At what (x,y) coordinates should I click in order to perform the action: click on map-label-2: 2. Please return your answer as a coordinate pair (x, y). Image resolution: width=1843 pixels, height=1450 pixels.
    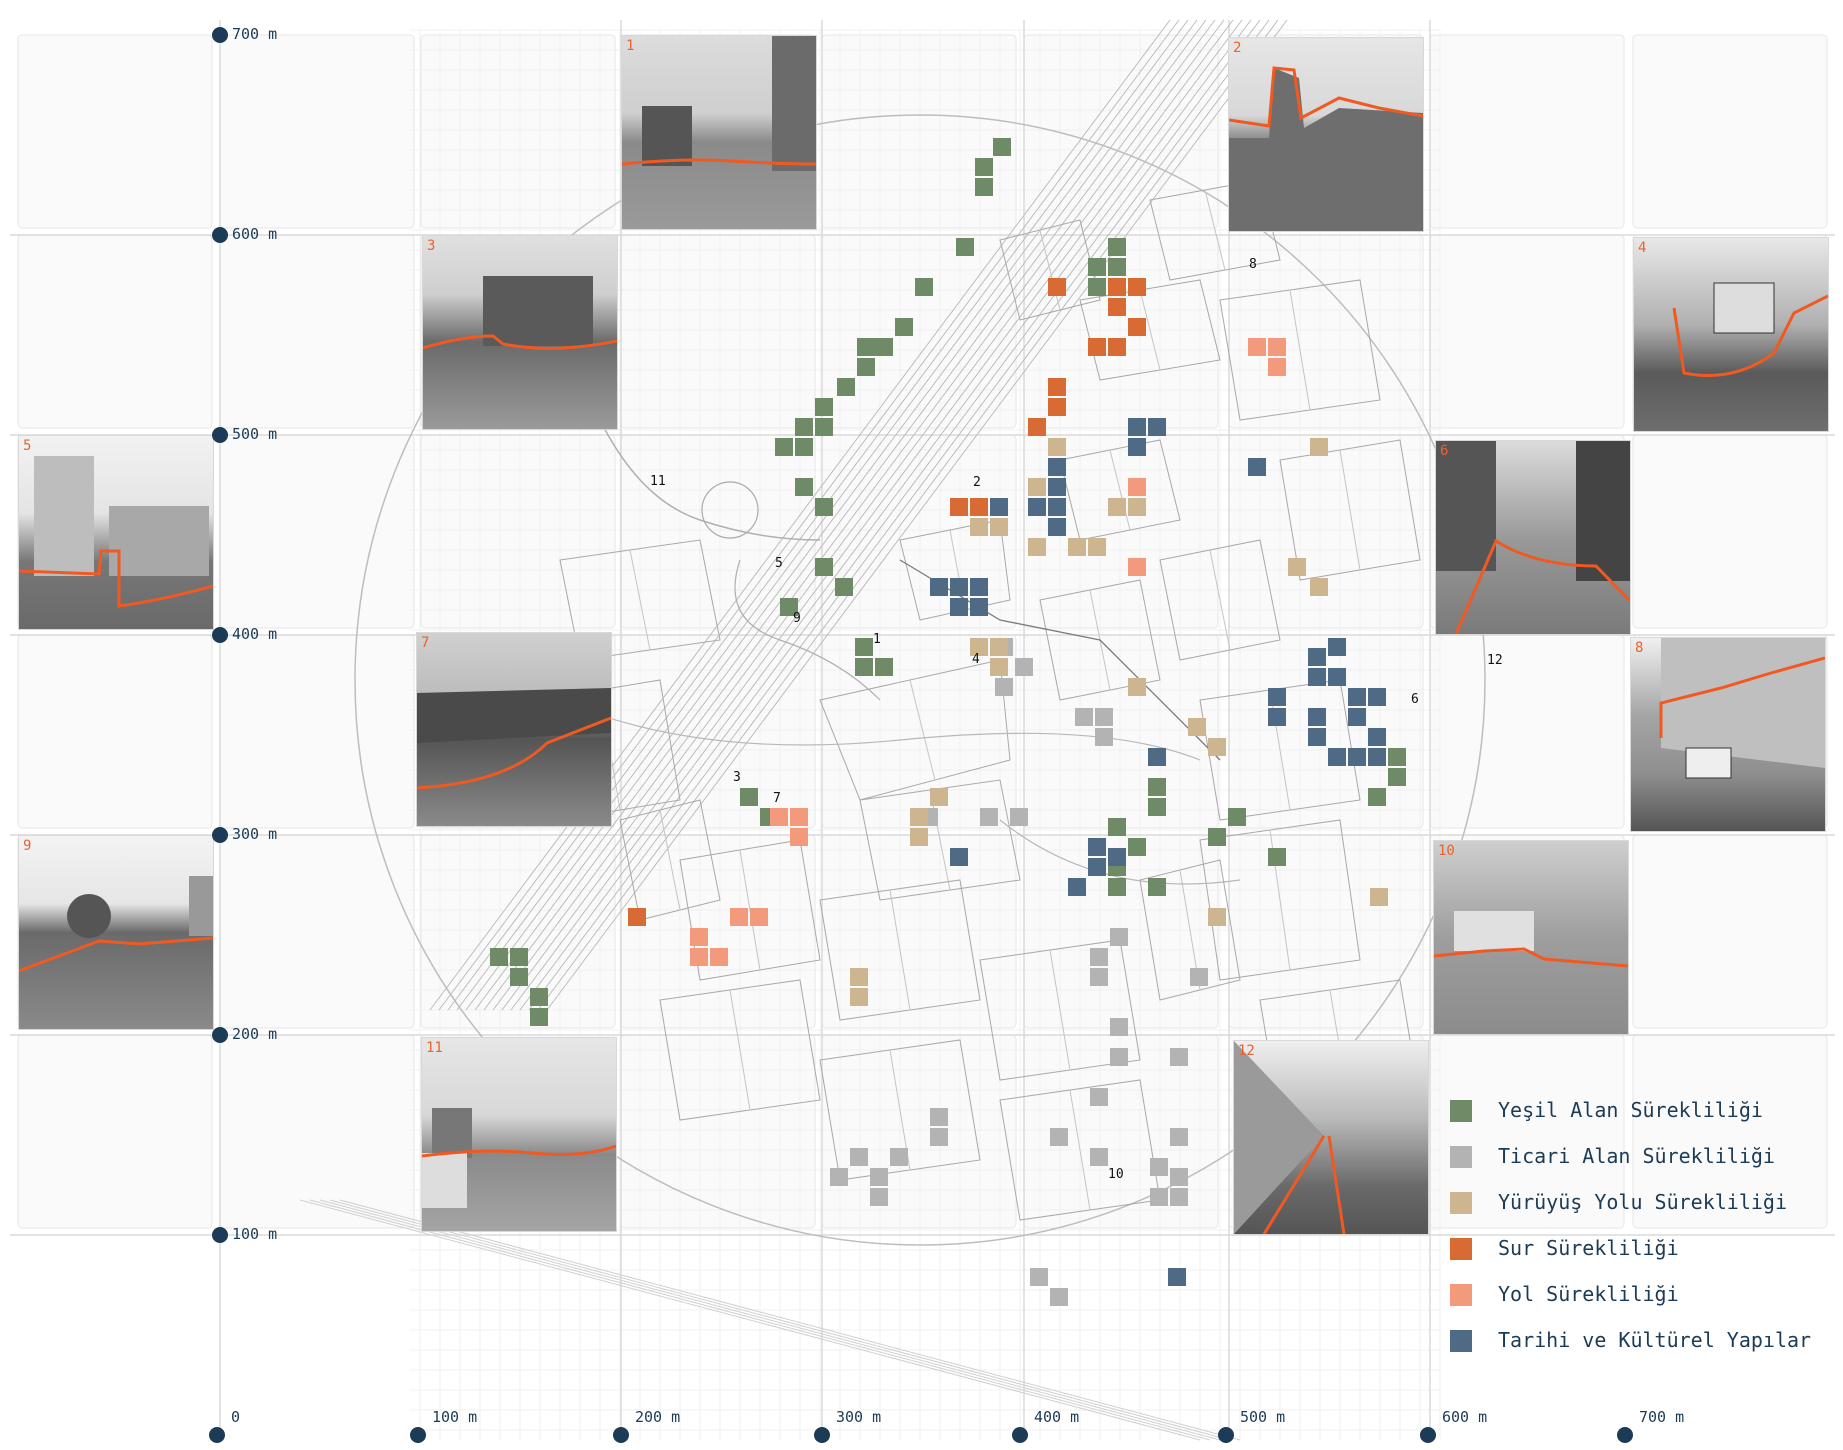
    Looking at the image, I should click on (977, 482).